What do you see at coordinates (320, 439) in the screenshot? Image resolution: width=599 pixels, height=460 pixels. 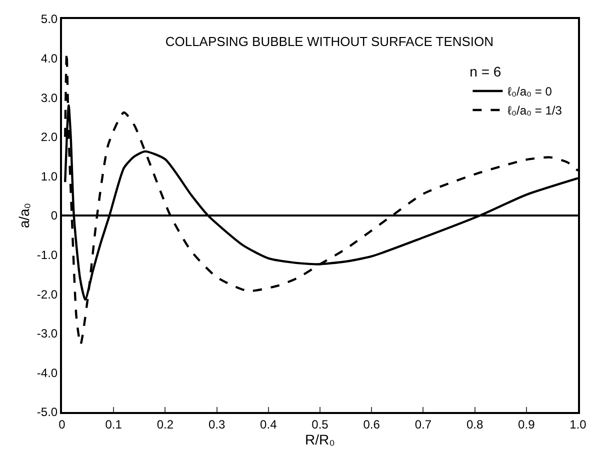 I see `x-axis-title: R/R₀` at bounding box center [320, 439].